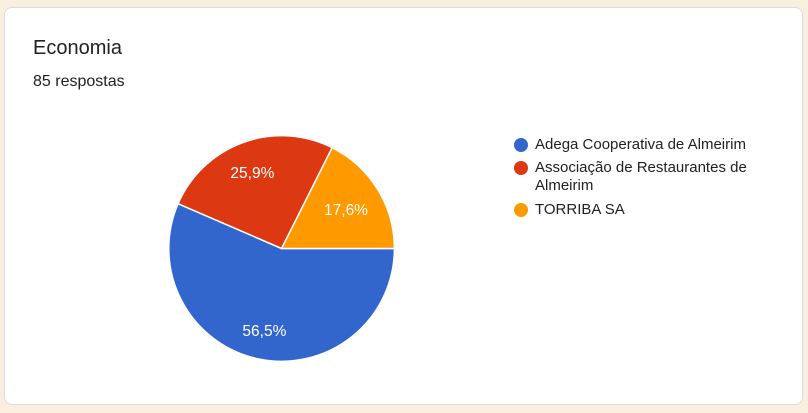 The image size is (808, 413). Describe the element at coordinates (264, 331) in the screenshot. I see `svg-text: 56,5%` at that location.